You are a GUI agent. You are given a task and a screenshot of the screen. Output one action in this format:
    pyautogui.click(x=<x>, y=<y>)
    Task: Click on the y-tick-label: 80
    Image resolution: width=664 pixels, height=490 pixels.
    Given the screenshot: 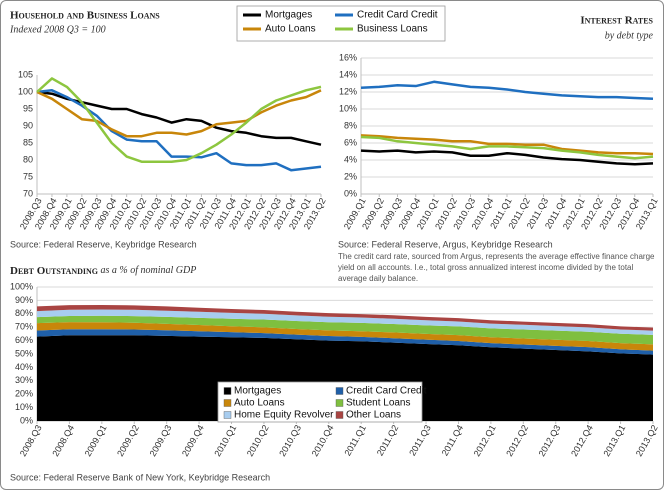 What is the action you would take?
    pyautogui.click(x=28, y=159)
    